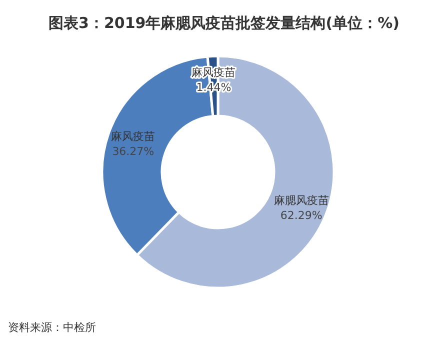  I want to click on chart-title: 图表3：2019年麻腮风疫苗批签发量结构(单位：%), so click(224, 23).